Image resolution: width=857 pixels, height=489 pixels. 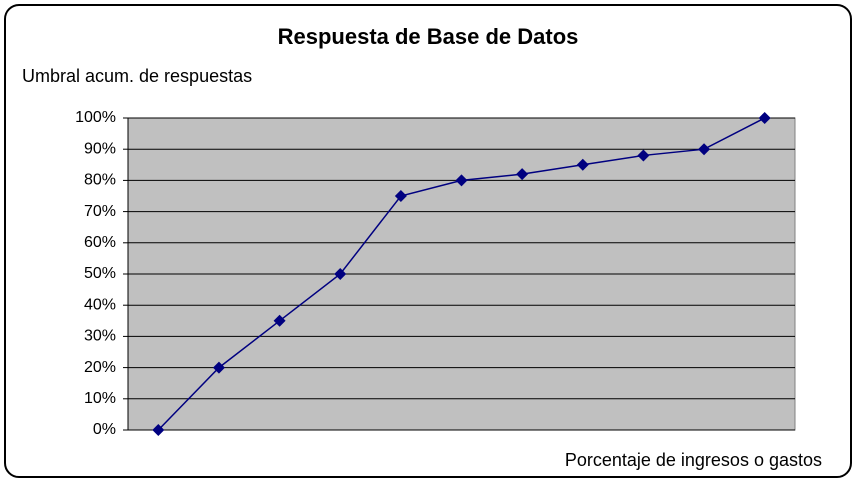 I want to click on y-tick-label: 100%, so click(x=95, y=117).